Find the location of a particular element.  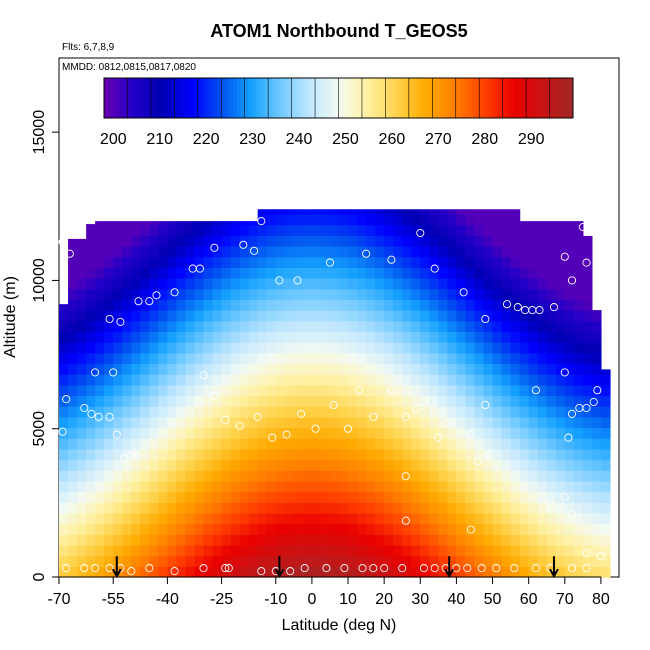

colorbar-tick-label: 220 is located at coordinates (206, 139).